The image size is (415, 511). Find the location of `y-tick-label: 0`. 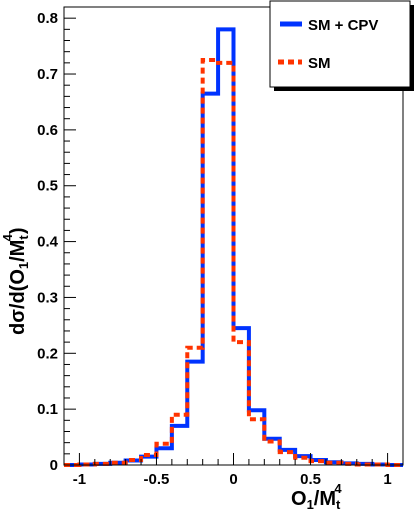

y-tick-label: 0 is located at coordinates (54, 465).